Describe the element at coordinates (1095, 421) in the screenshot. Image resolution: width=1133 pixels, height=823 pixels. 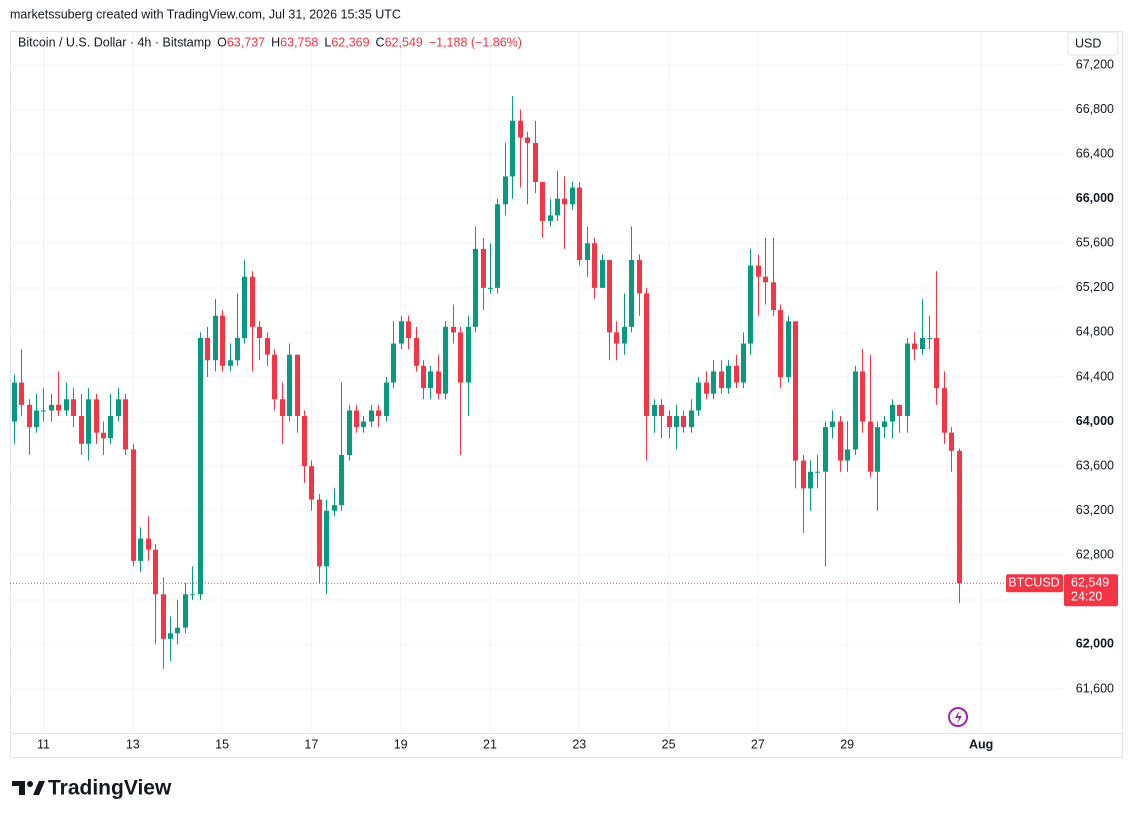
I see `y-tick-label: 64,000` at that location.